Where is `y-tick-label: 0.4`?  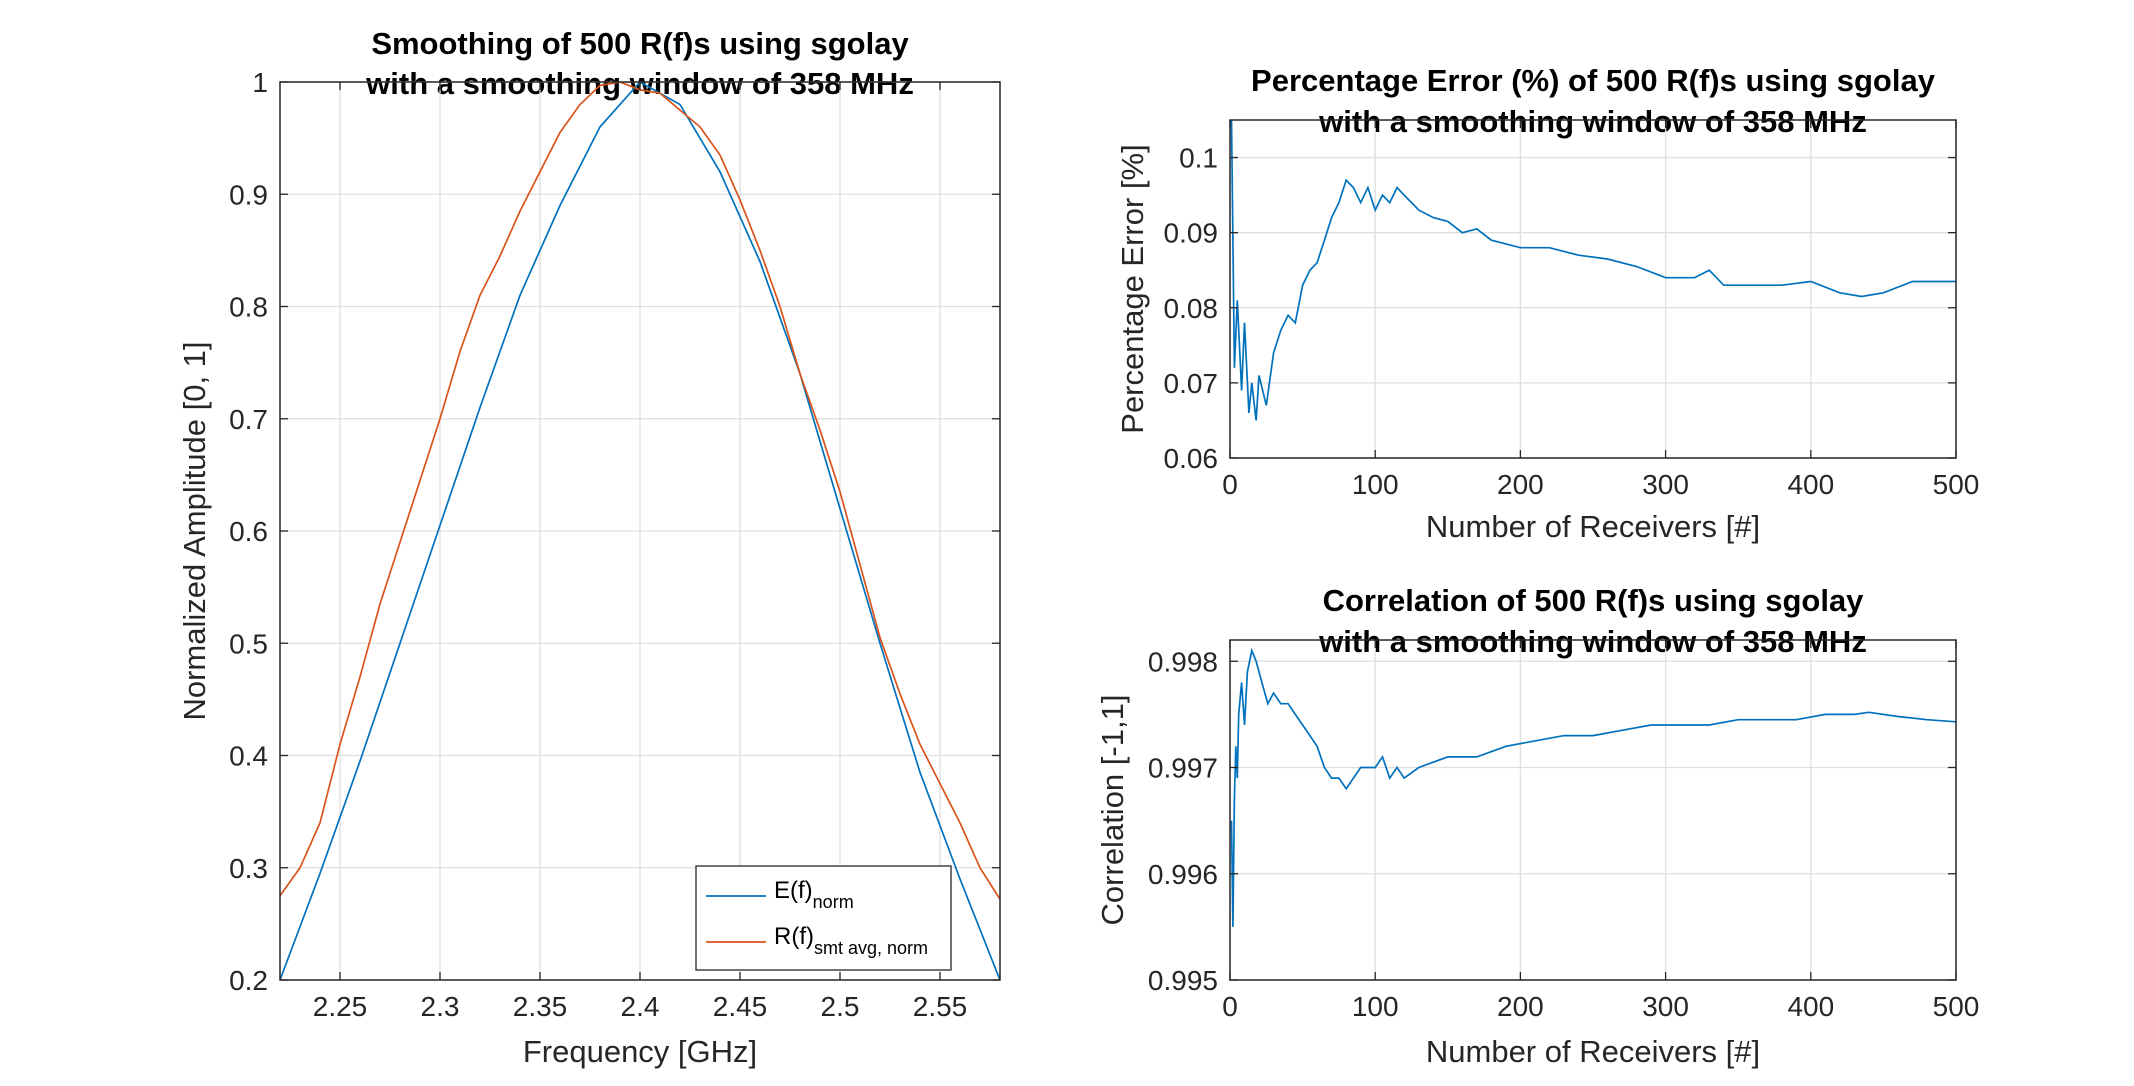 y-tick-label: 0.4 is located at coordinates (248, 756).